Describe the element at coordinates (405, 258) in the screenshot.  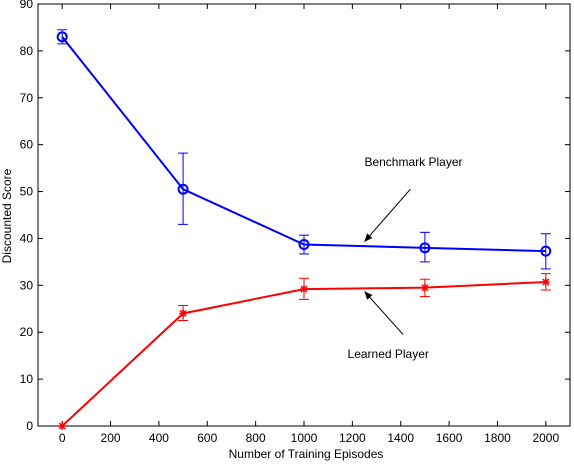
I see `annotations: Benchmark Player Learned Player` at that location.